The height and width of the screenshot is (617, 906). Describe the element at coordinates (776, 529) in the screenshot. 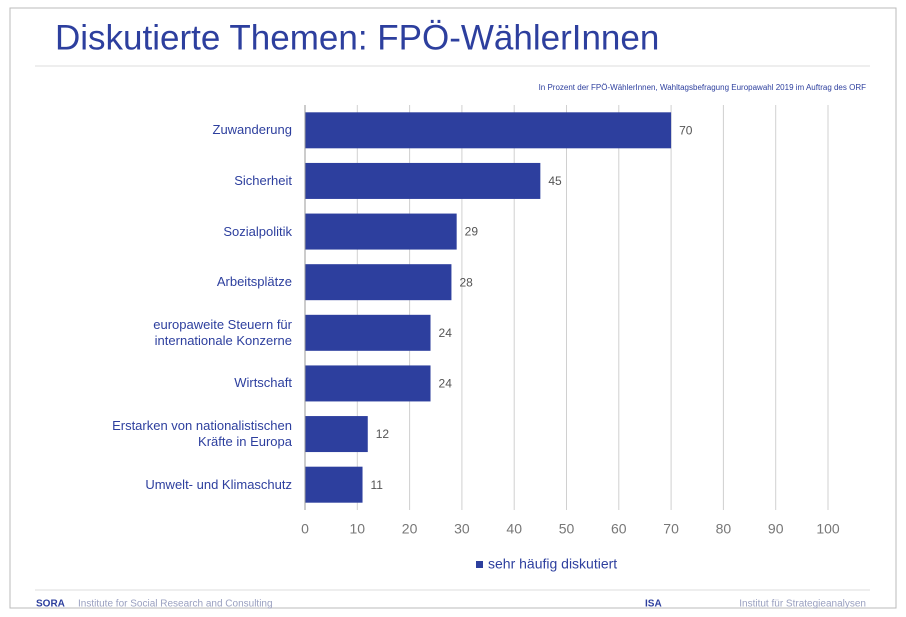

I see `x-tick-label: 90` at that location.